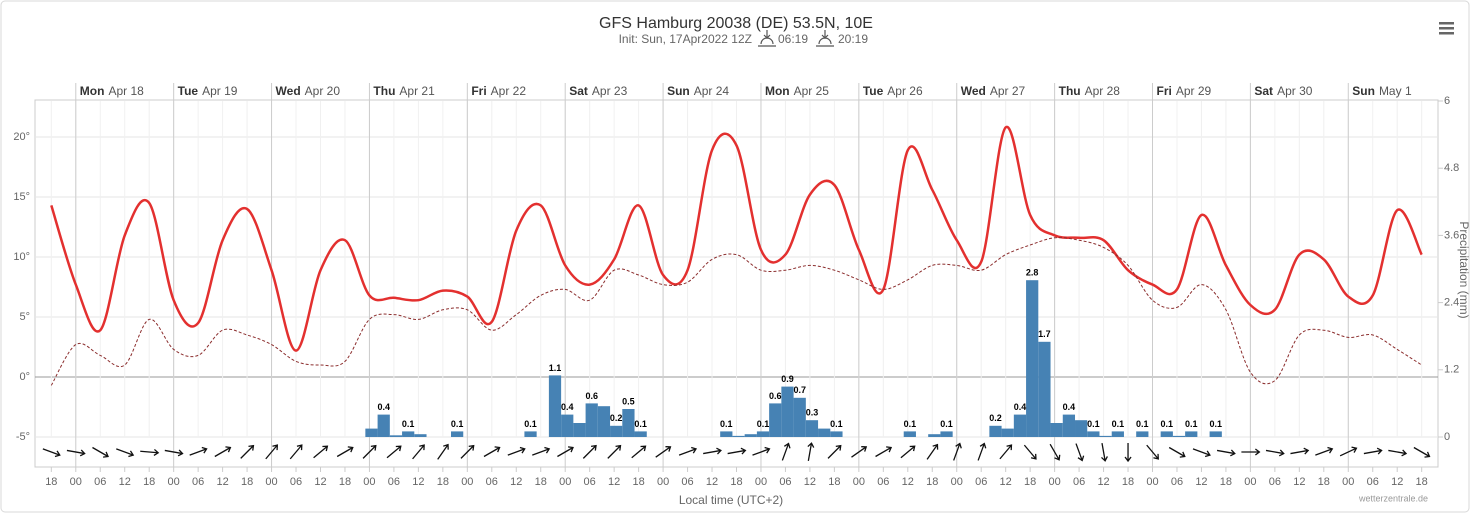 This screenshot has width=1471, height=514. I want to click on bar-value-label: 2.8, so click(1032, 273).